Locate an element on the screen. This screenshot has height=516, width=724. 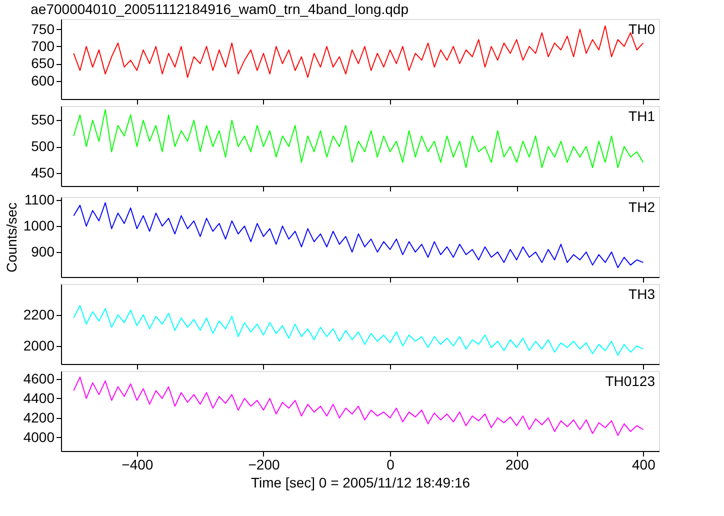
annotation: TH1 is located at coordinates (642, 116).